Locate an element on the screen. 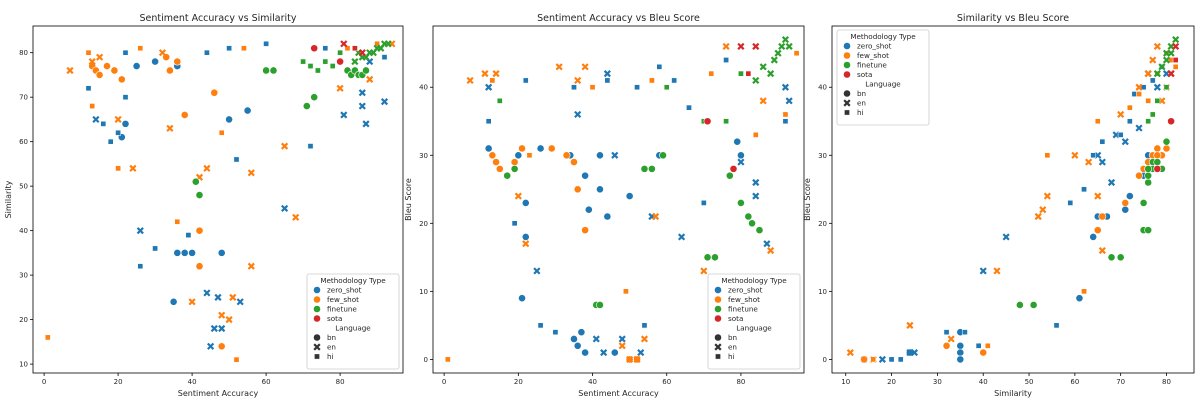  y-axis-label: Bleu Score is located at coordinates (807, 199).